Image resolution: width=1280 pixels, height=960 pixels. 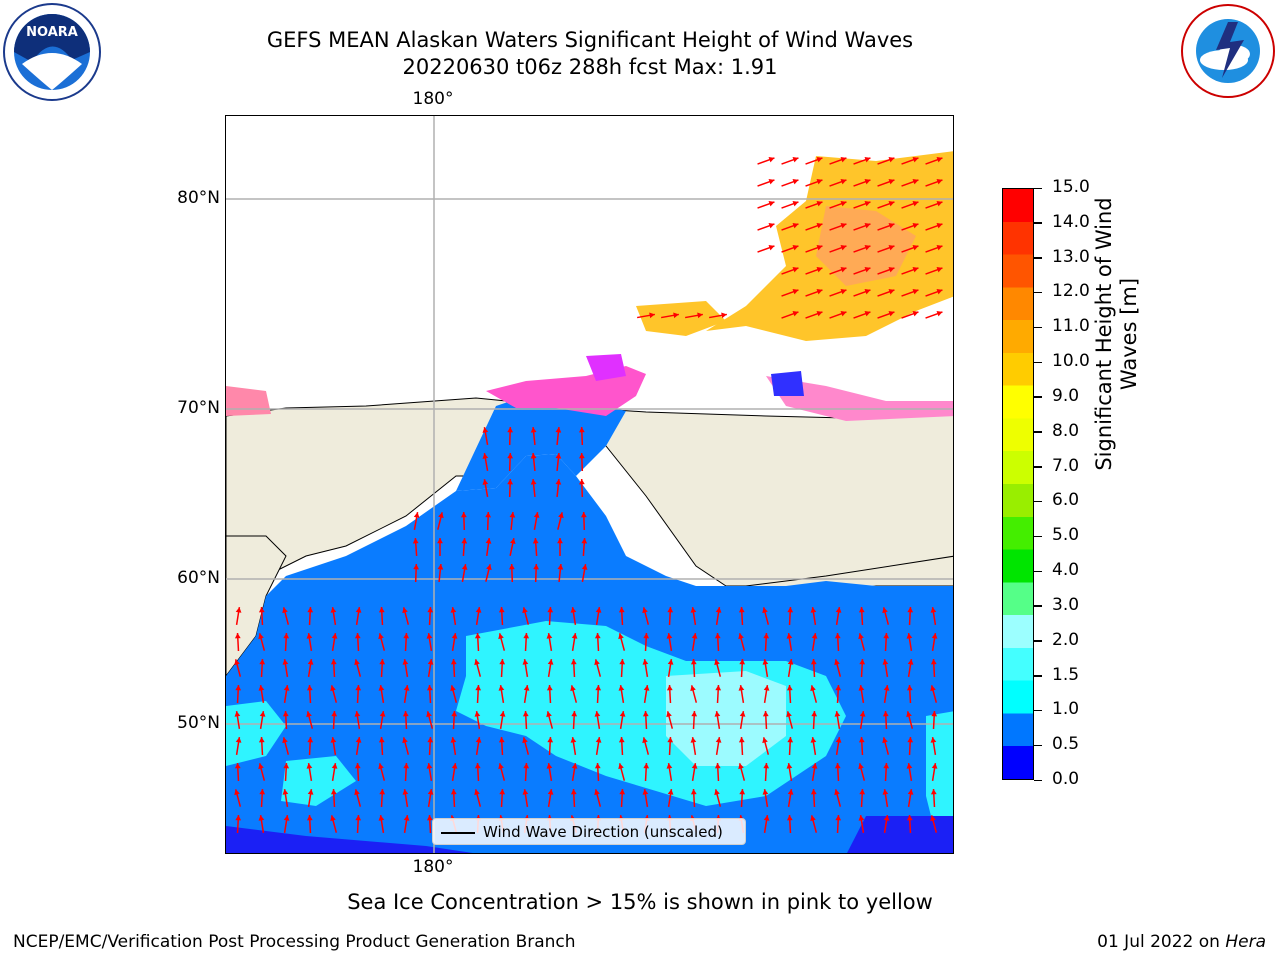 What do you see at coordinates (1066, 639) in the screenshot?
I see `colorbar-tick-label: 2.0` at bounding box center [1066, 639].